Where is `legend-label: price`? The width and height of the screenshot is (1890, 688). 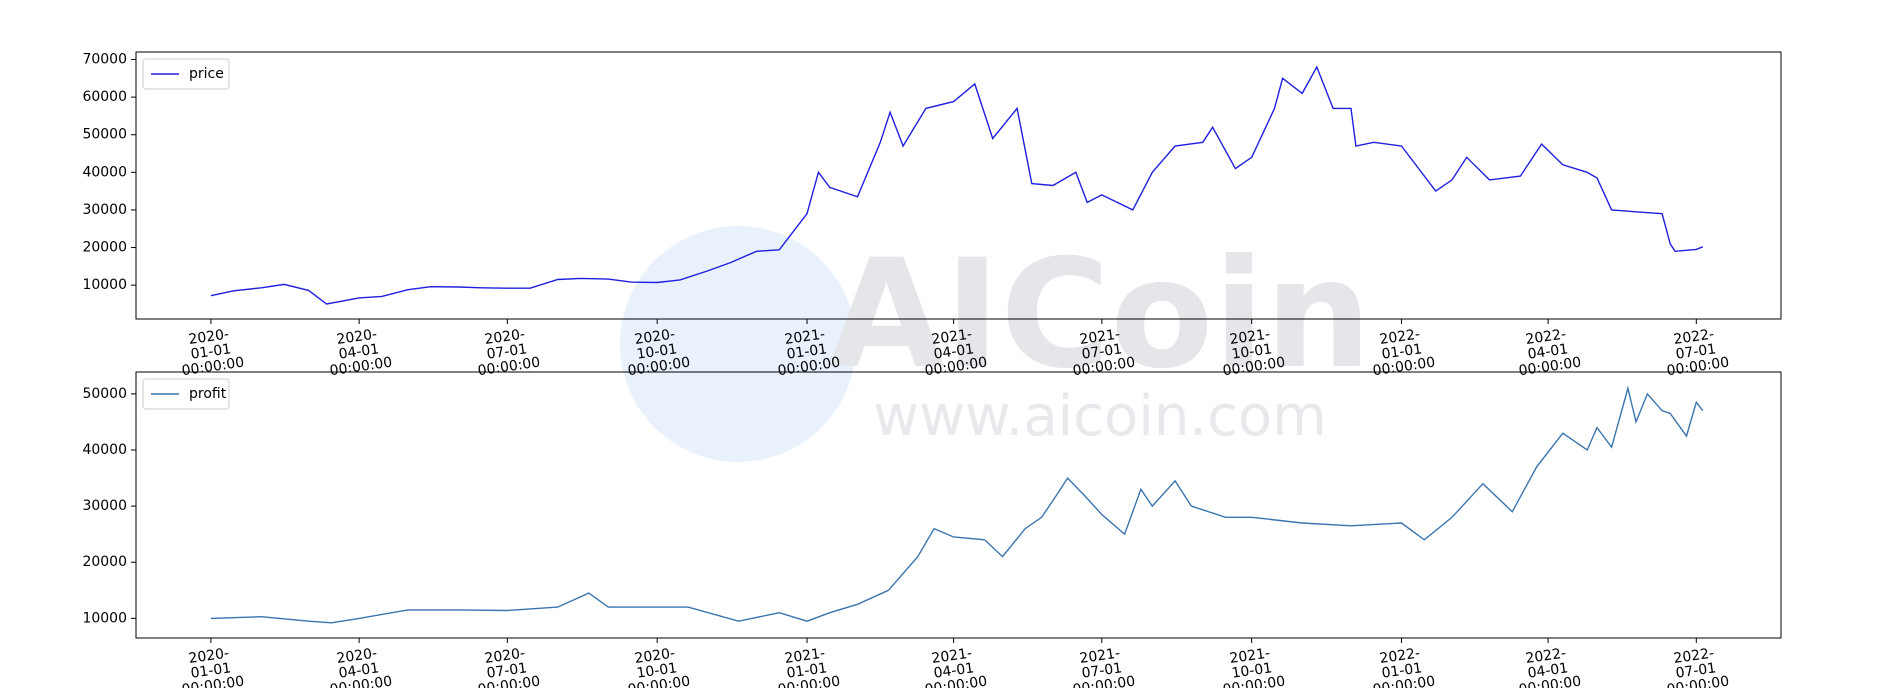 legend-label: price is located at coordinates (206, 74).